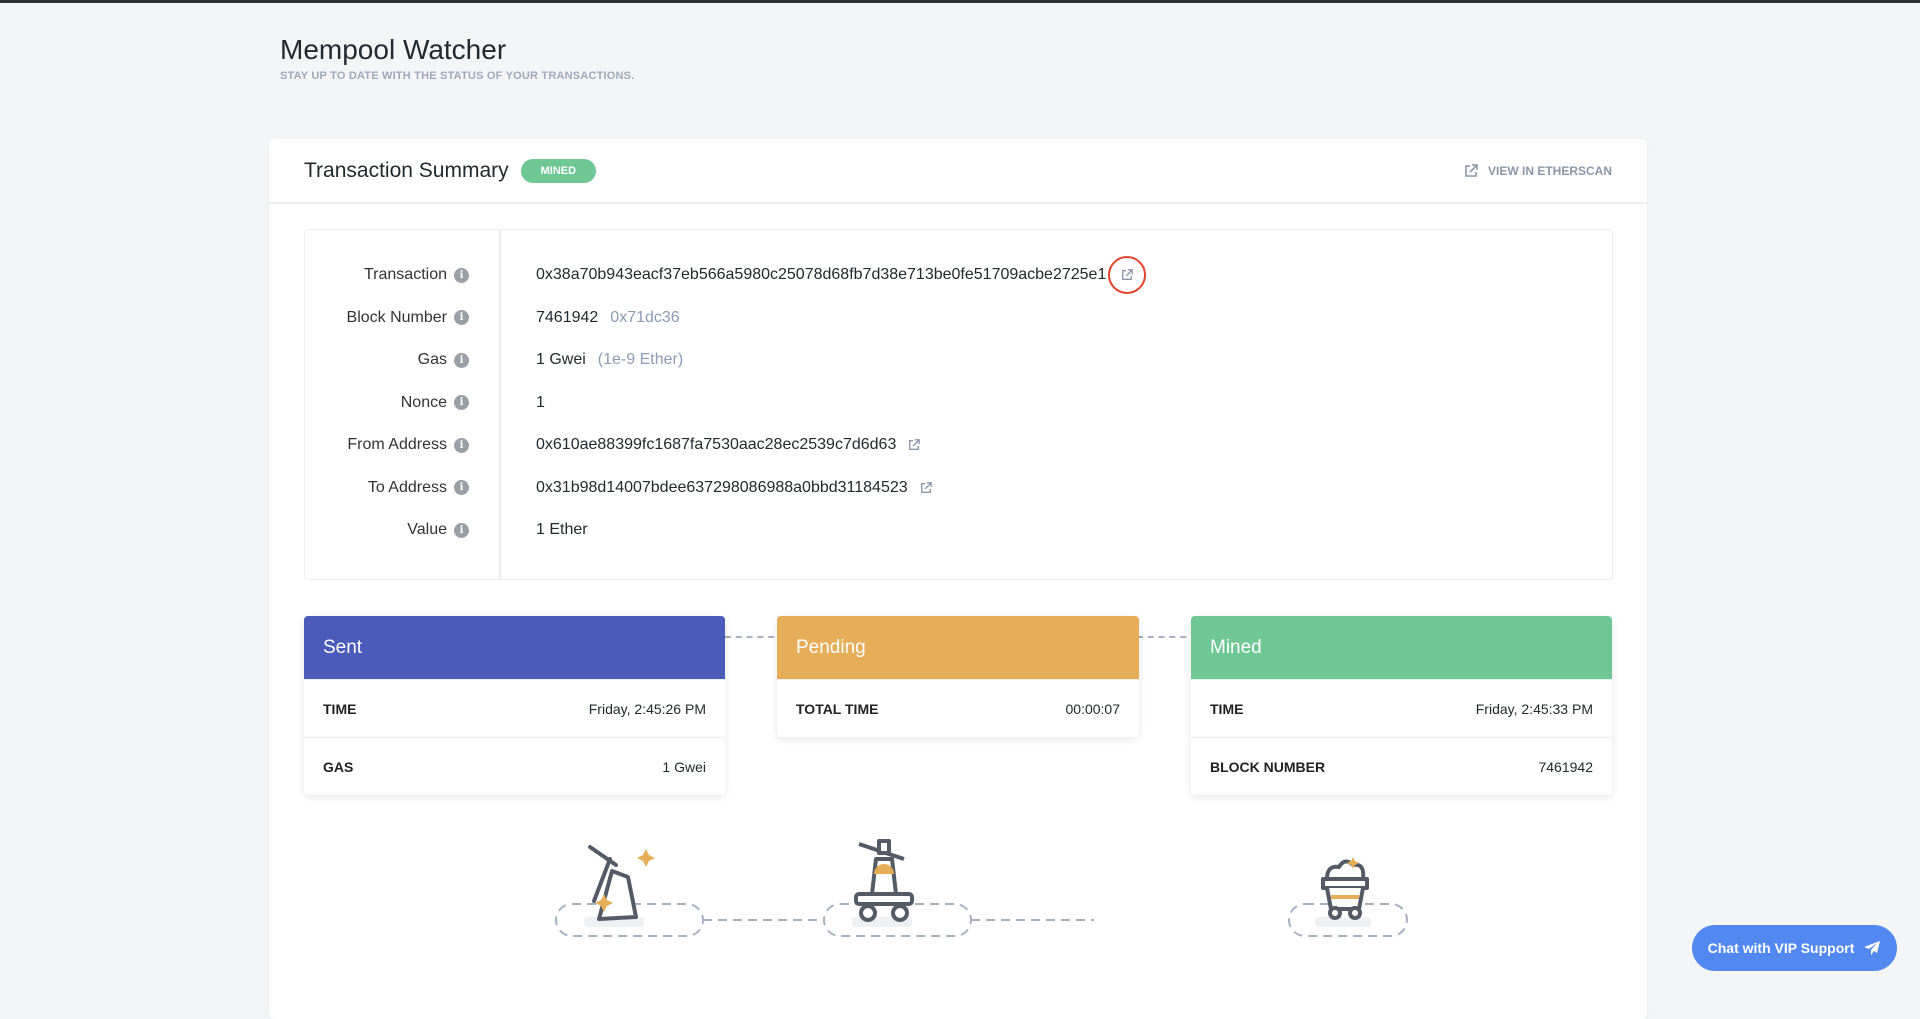 This screenshot has width=1920, height=1019. Describe the element at coordinates (423, 402) in the screenshot. I see `detail-label: Nonce` at that location.